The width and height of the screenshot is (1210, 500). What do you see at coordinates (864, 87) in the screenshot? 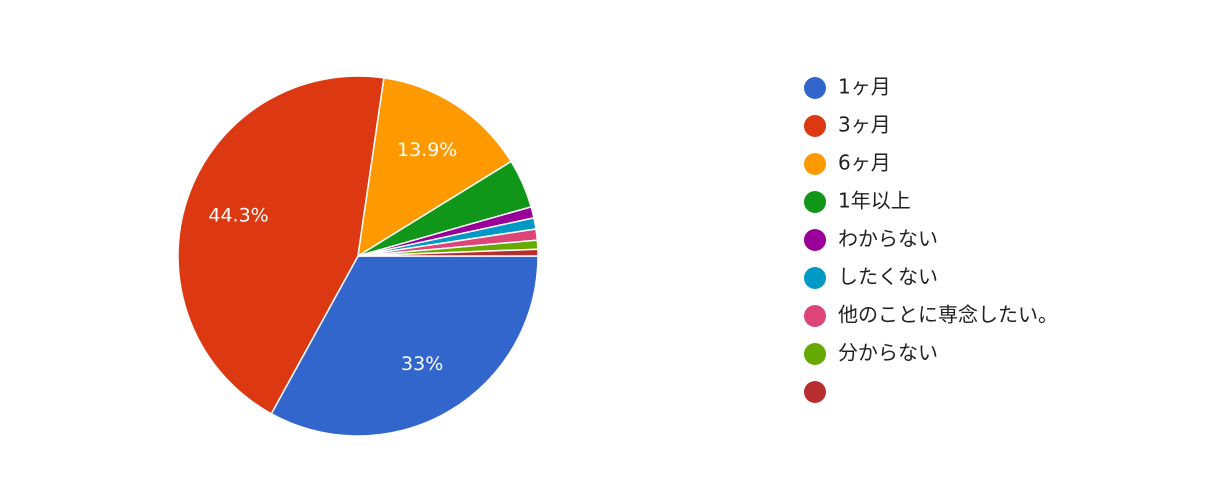
I see `legend-label: 1ヶ月` at bounding box center [864, 87].